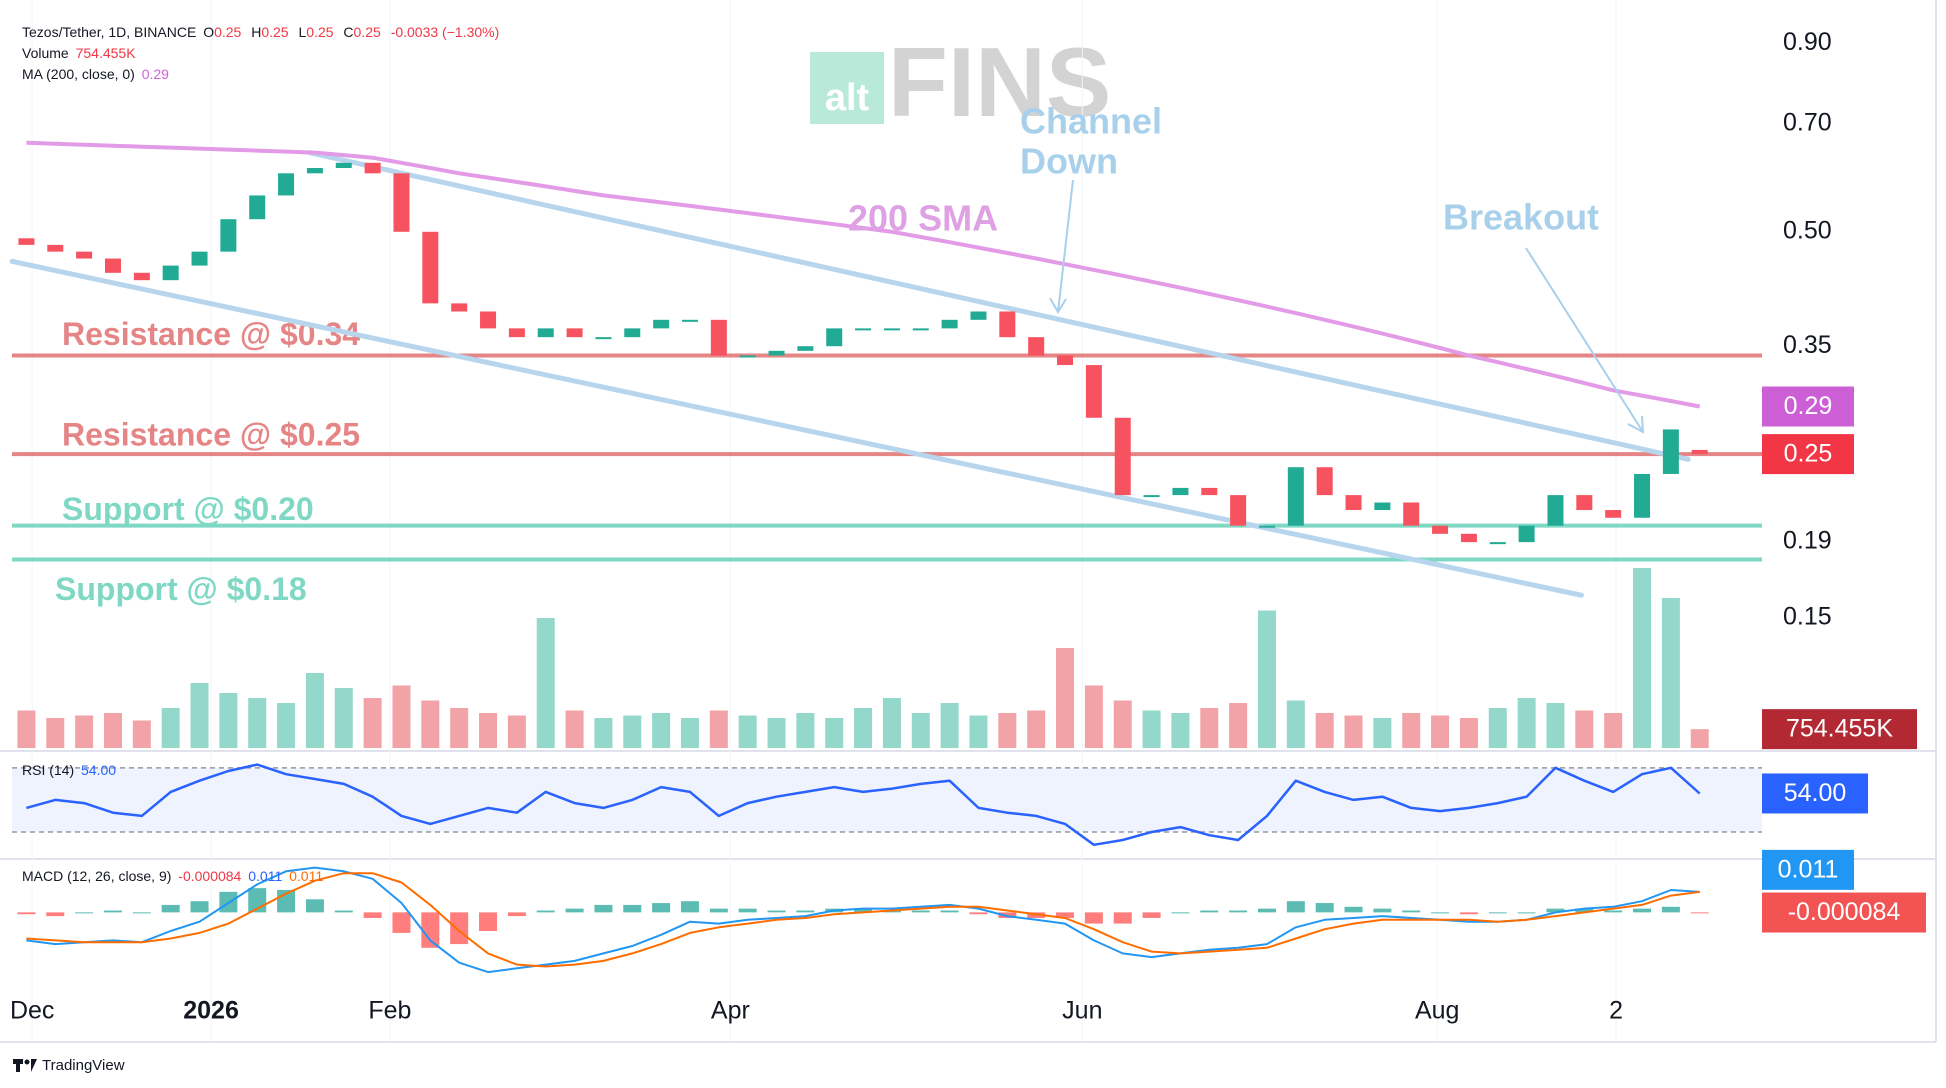 The width and height of the screenshot is (1946, 1088). Describe the element at coordinates (445, 32) in the screenshot. I see `change: -0.0033 (−1.30%)` at that location.